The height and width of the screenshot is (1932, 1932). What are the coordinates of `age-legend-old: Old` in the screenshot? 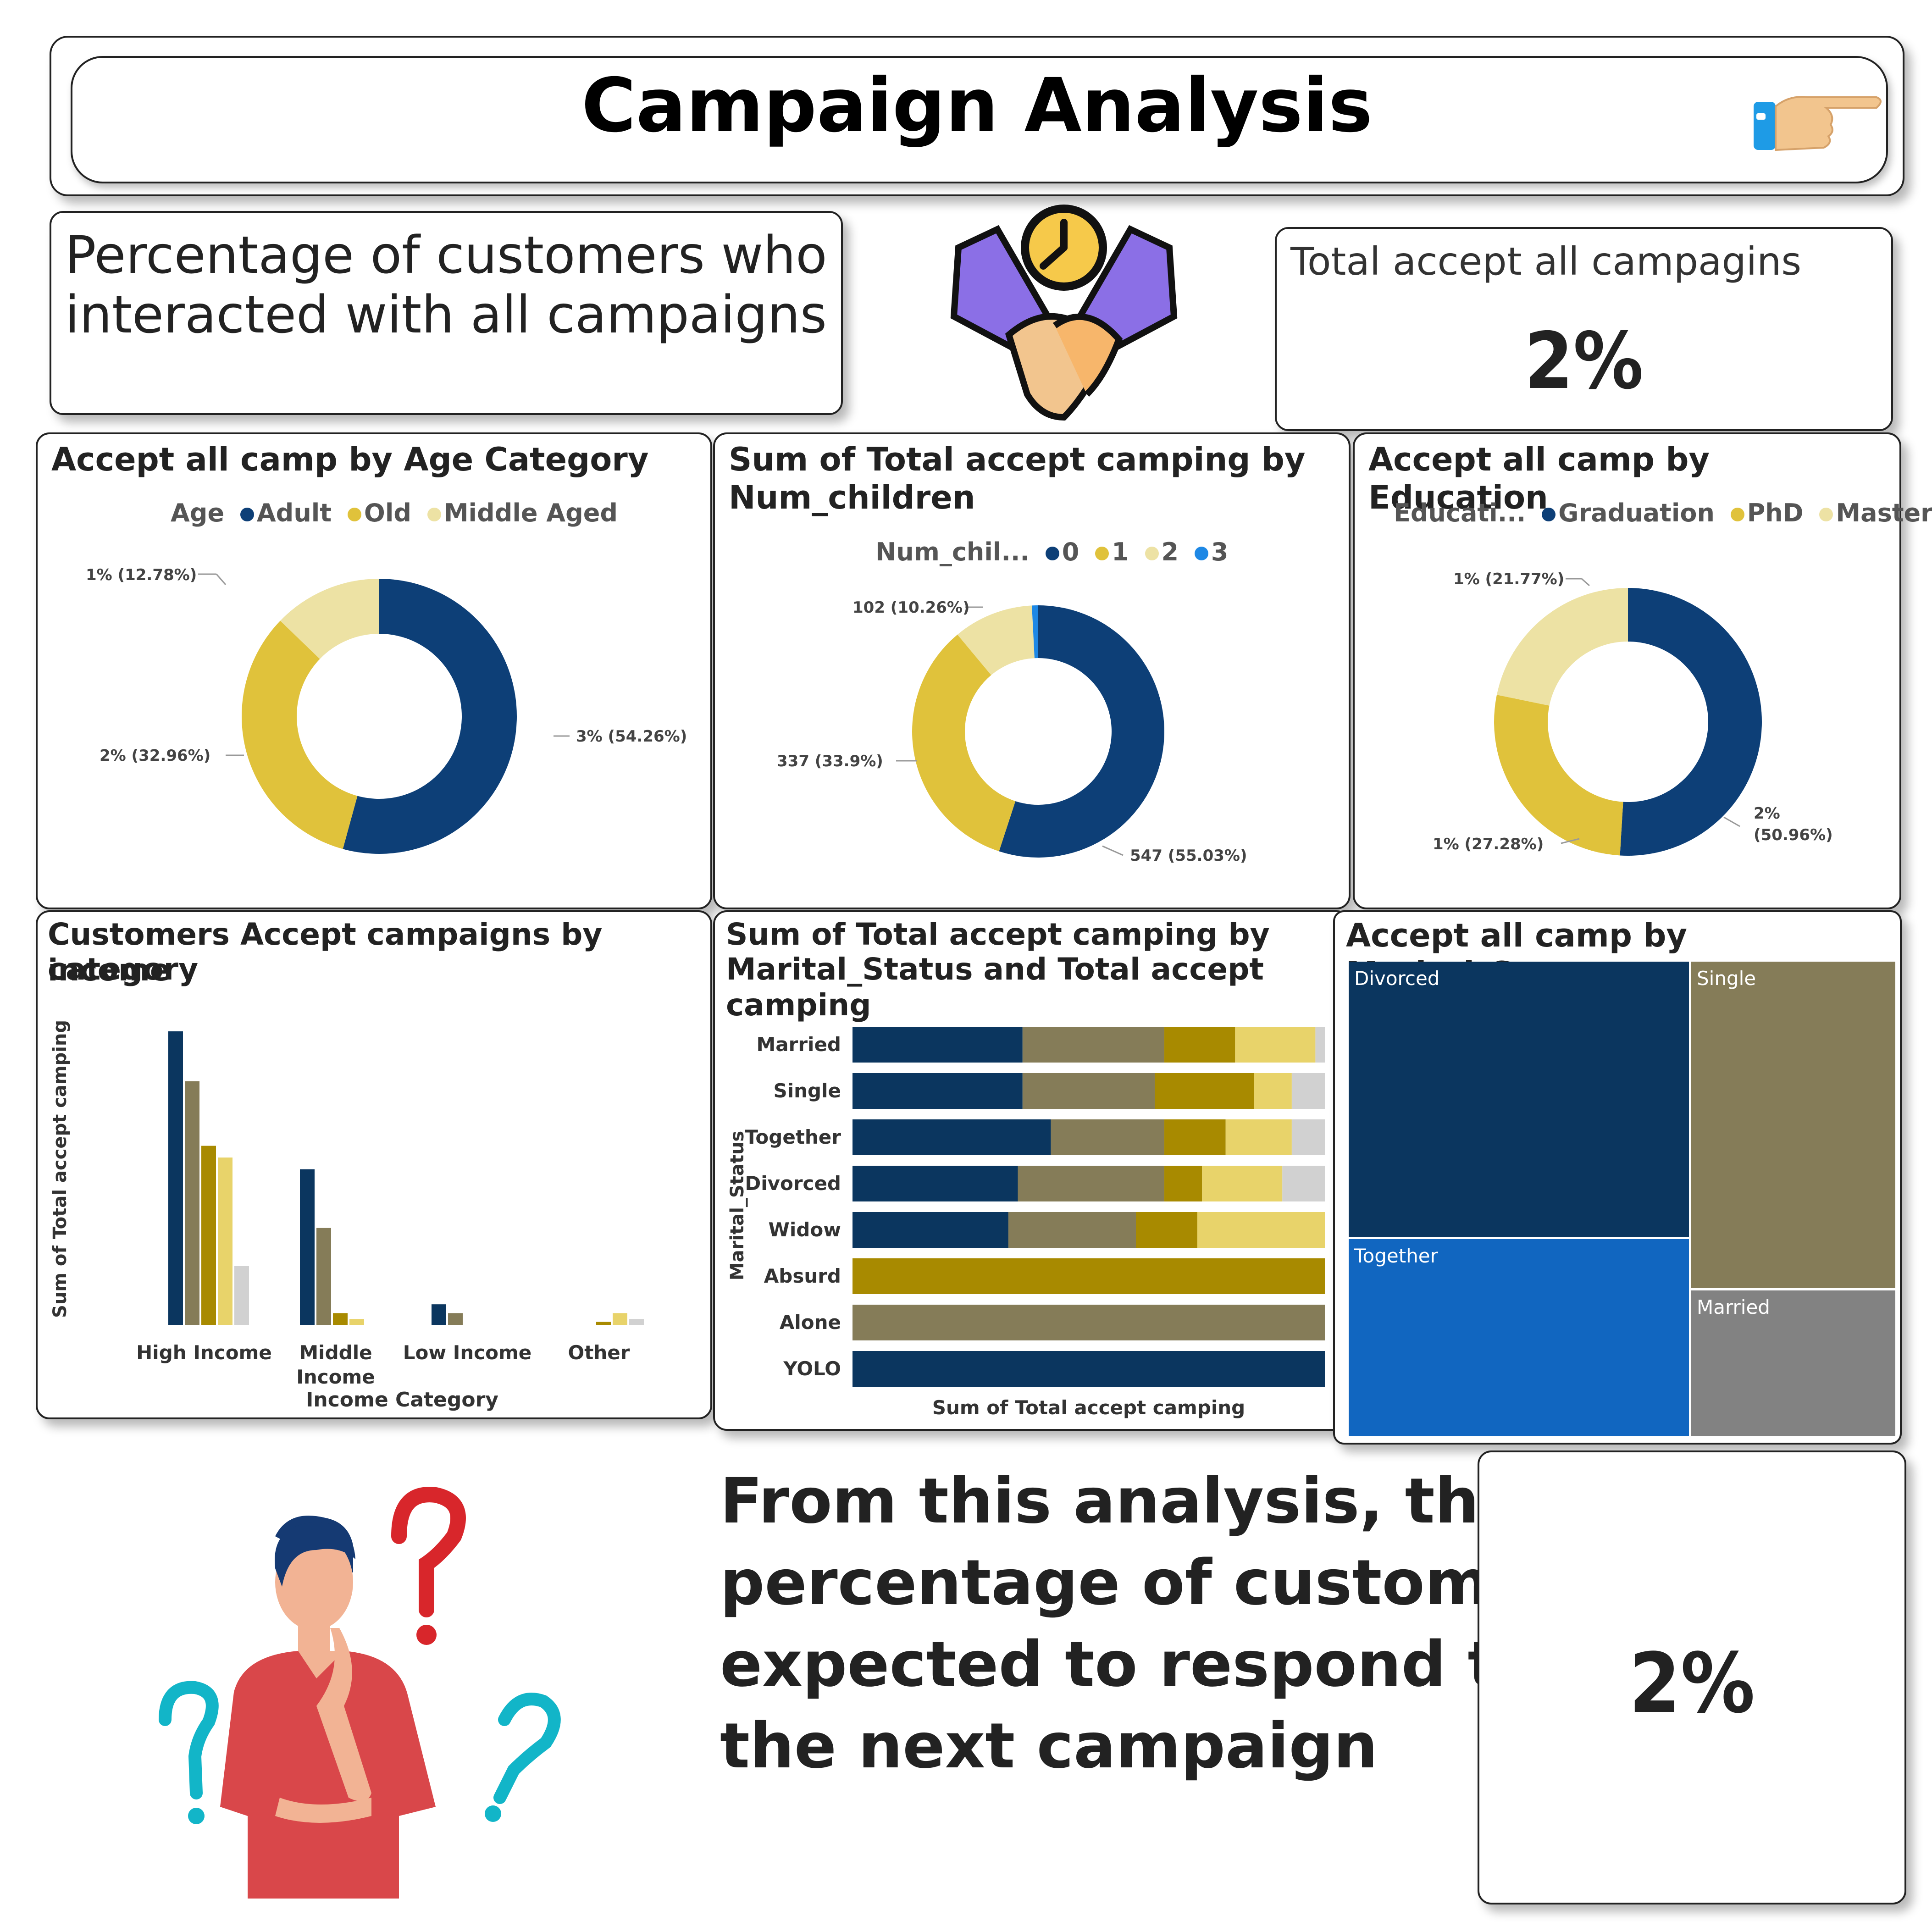 It's located at (387, 512).